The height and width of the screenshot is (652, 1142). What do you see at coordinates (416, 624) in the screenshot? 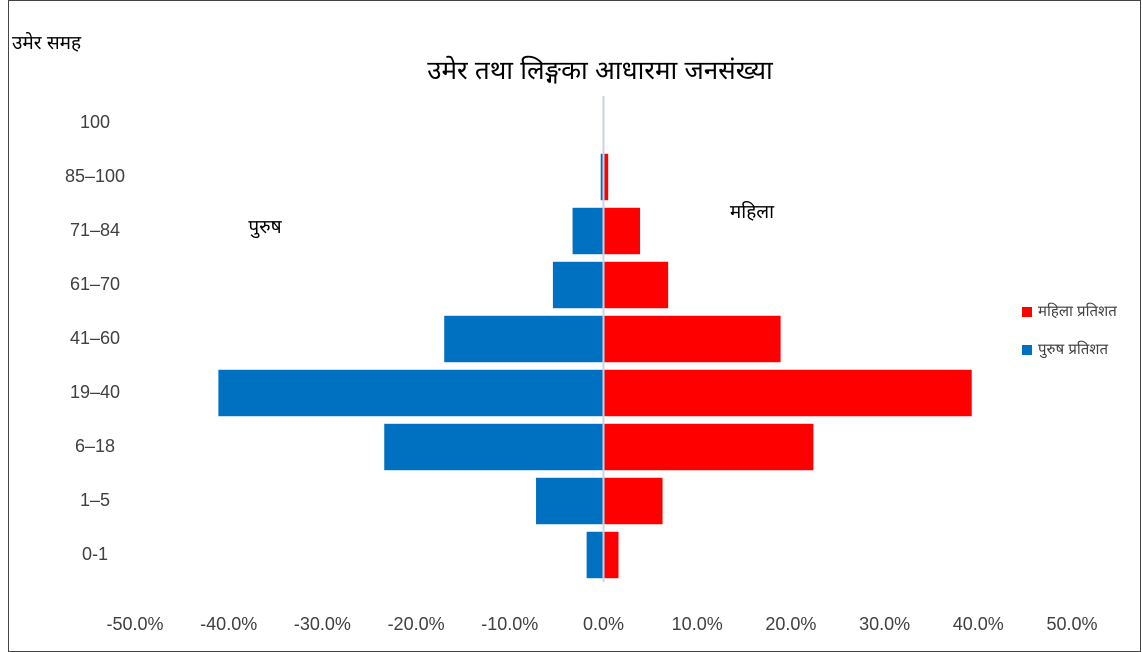
I see `x-tick-label: -20.0%` at bounding box center [416, 624].